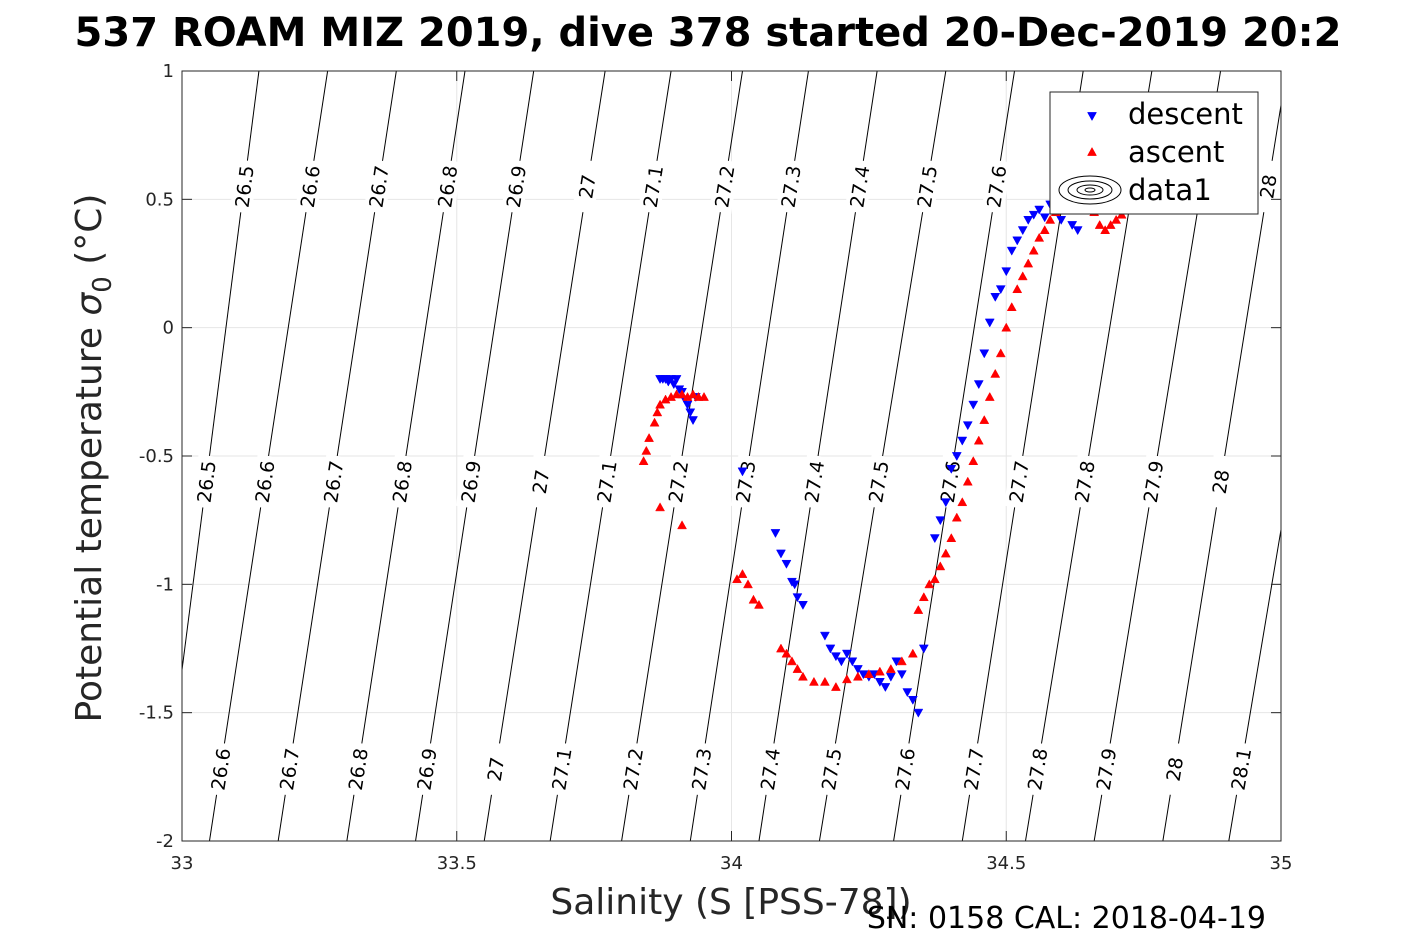 The height and width of the screenshot is (945, 1417). What do you see at coordinates (89, 235) in the screenshot?
I see `y-axis-label-unit: (°C)` at bounding box center [89, 235].